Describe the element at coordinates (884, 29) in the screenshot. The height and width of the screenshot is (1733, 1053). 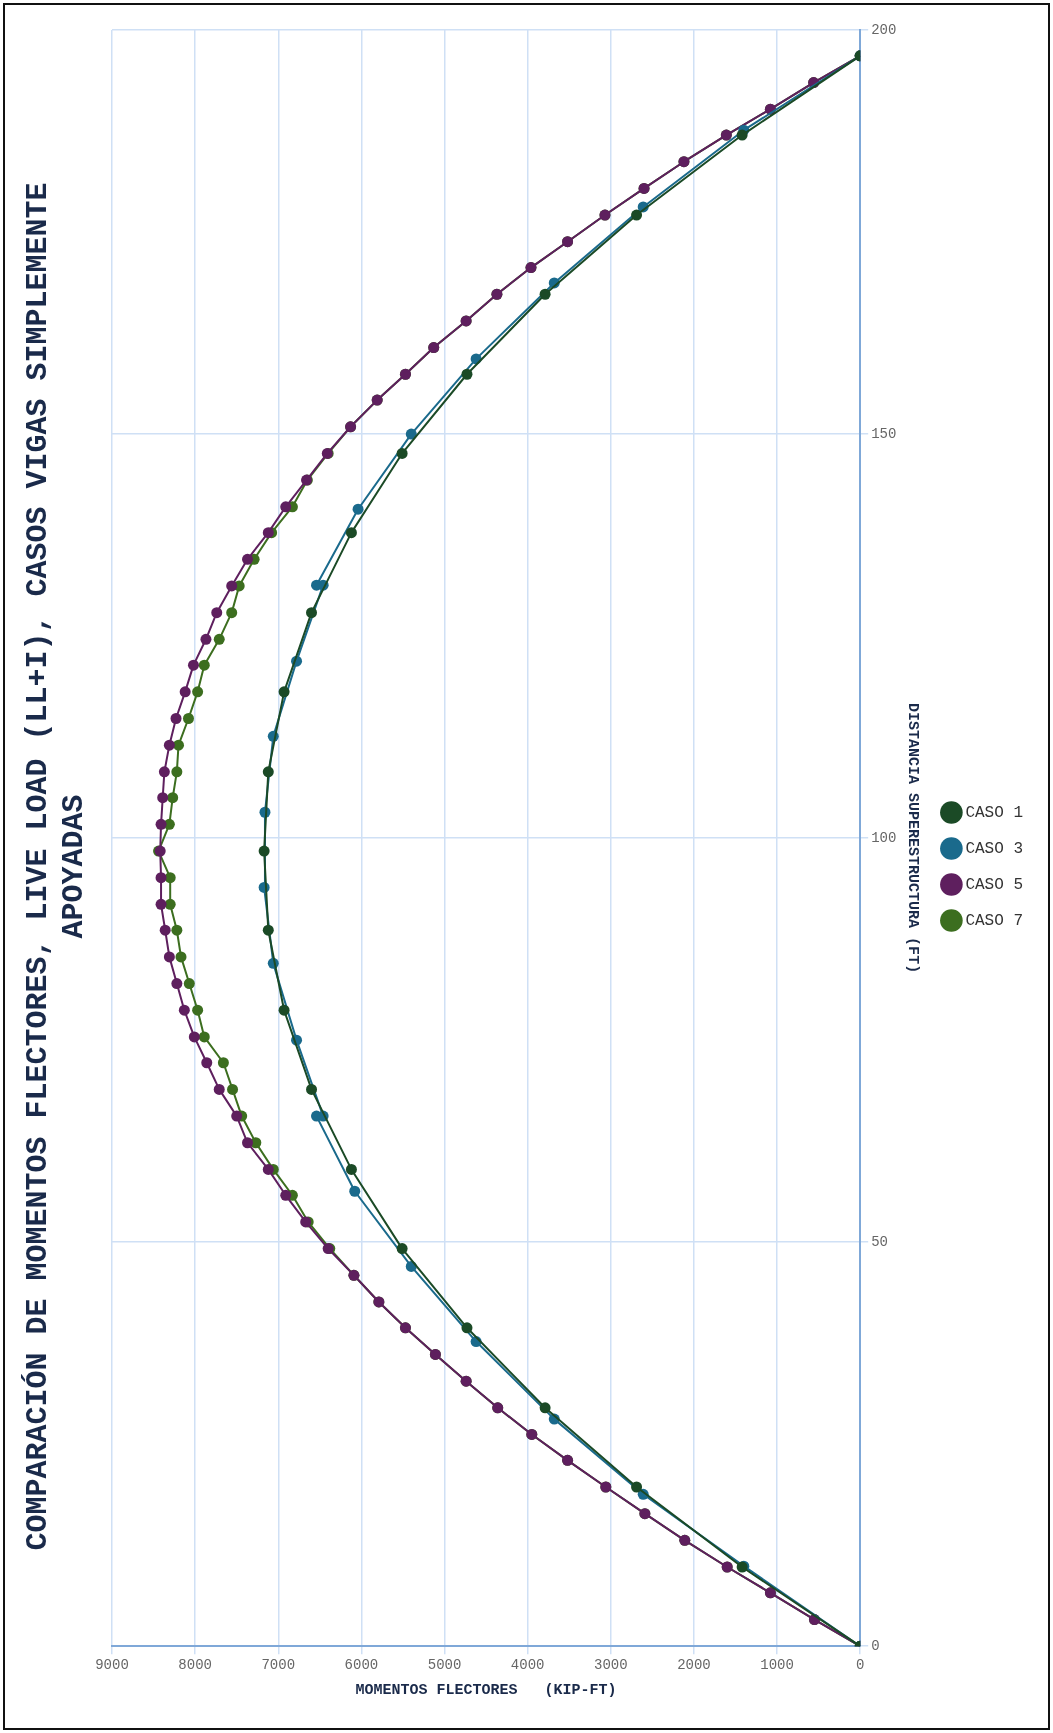
I see `y-tick-label: 200` at that location.